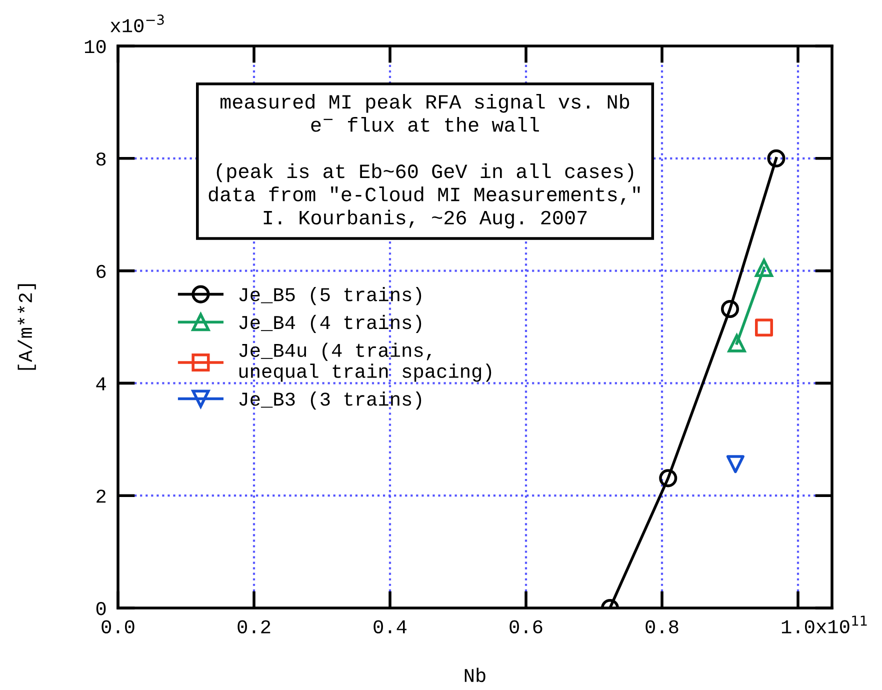 This screenshot has width=882, height=690. What do you see at coordinates (95, 47) in the screenshot?
I see `y-tick-label: 10` at bounding box center [95, 47].